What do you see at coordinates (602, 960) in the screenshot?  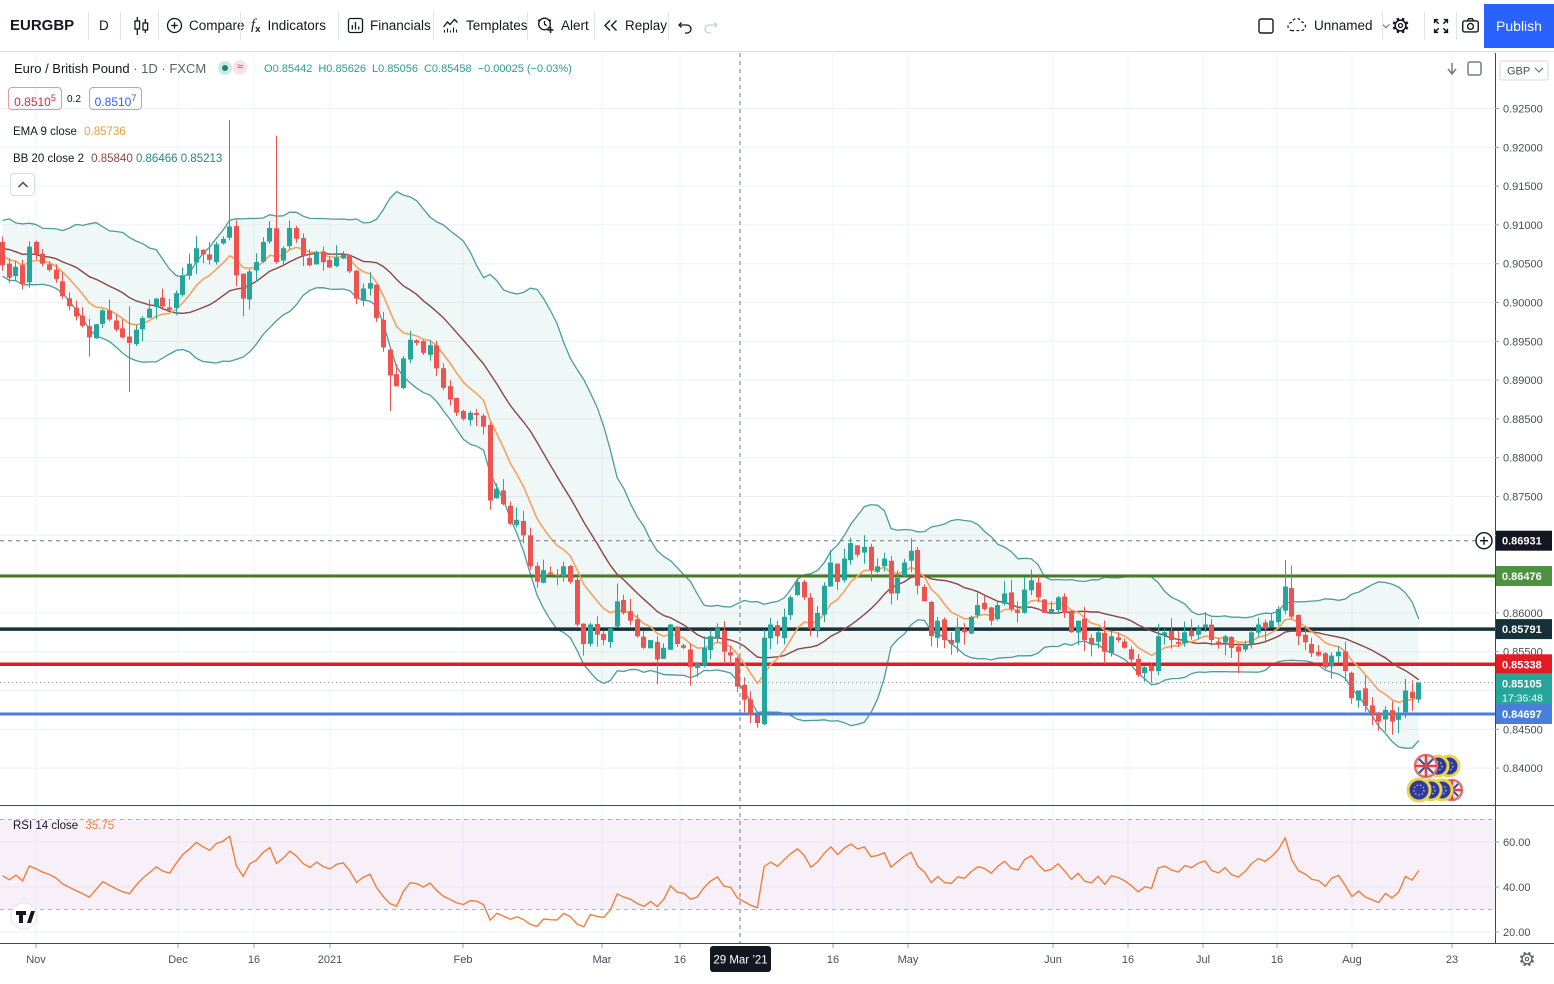 I see `svg-text: Mar` at bounding box center [602, 960].